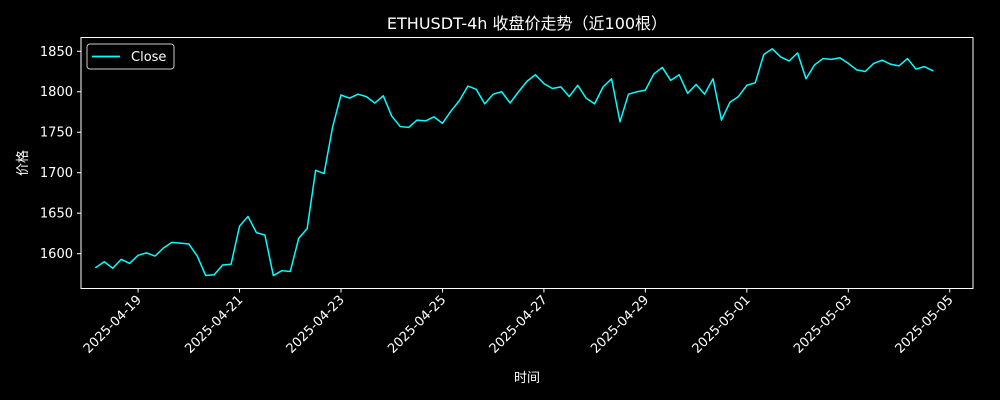  I want to click on legend-box, so click(130, 56).